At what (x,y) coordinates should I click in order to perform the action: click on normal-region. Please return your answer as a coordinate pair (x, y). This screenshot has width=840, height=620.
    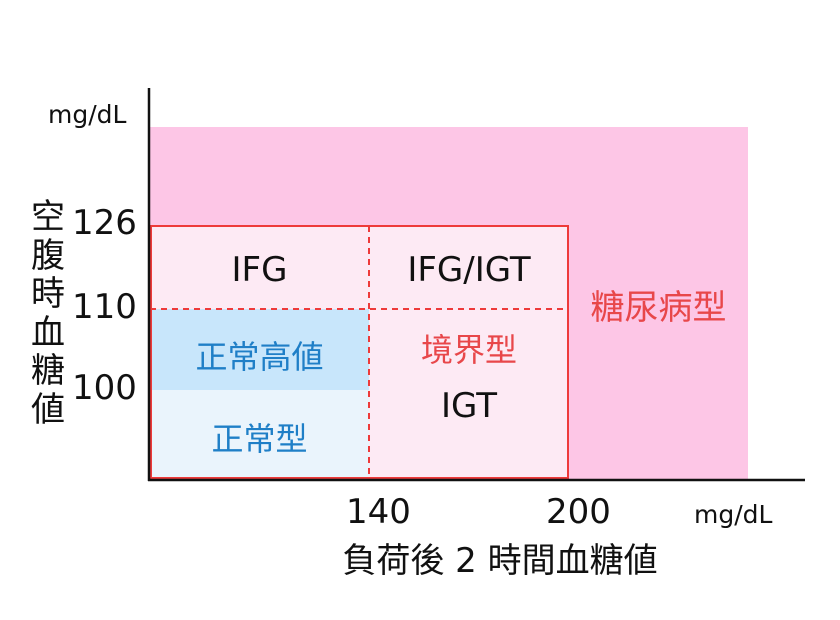
    Looking at the image, I should click on (259, 434).